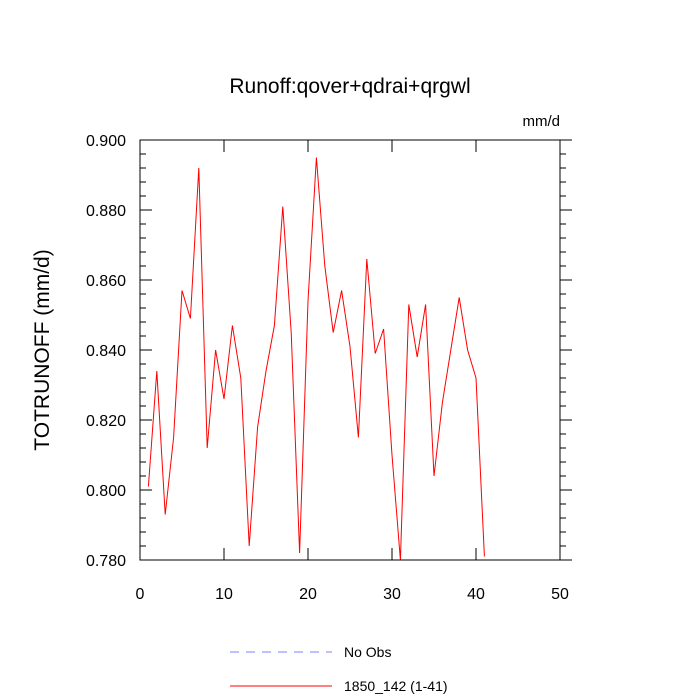  What do you see at coordinates (42, 349) in the screenshot?
I see `y-axis-label: TOTRUNOFF (mm/d)` at bounding box center [42, 349].